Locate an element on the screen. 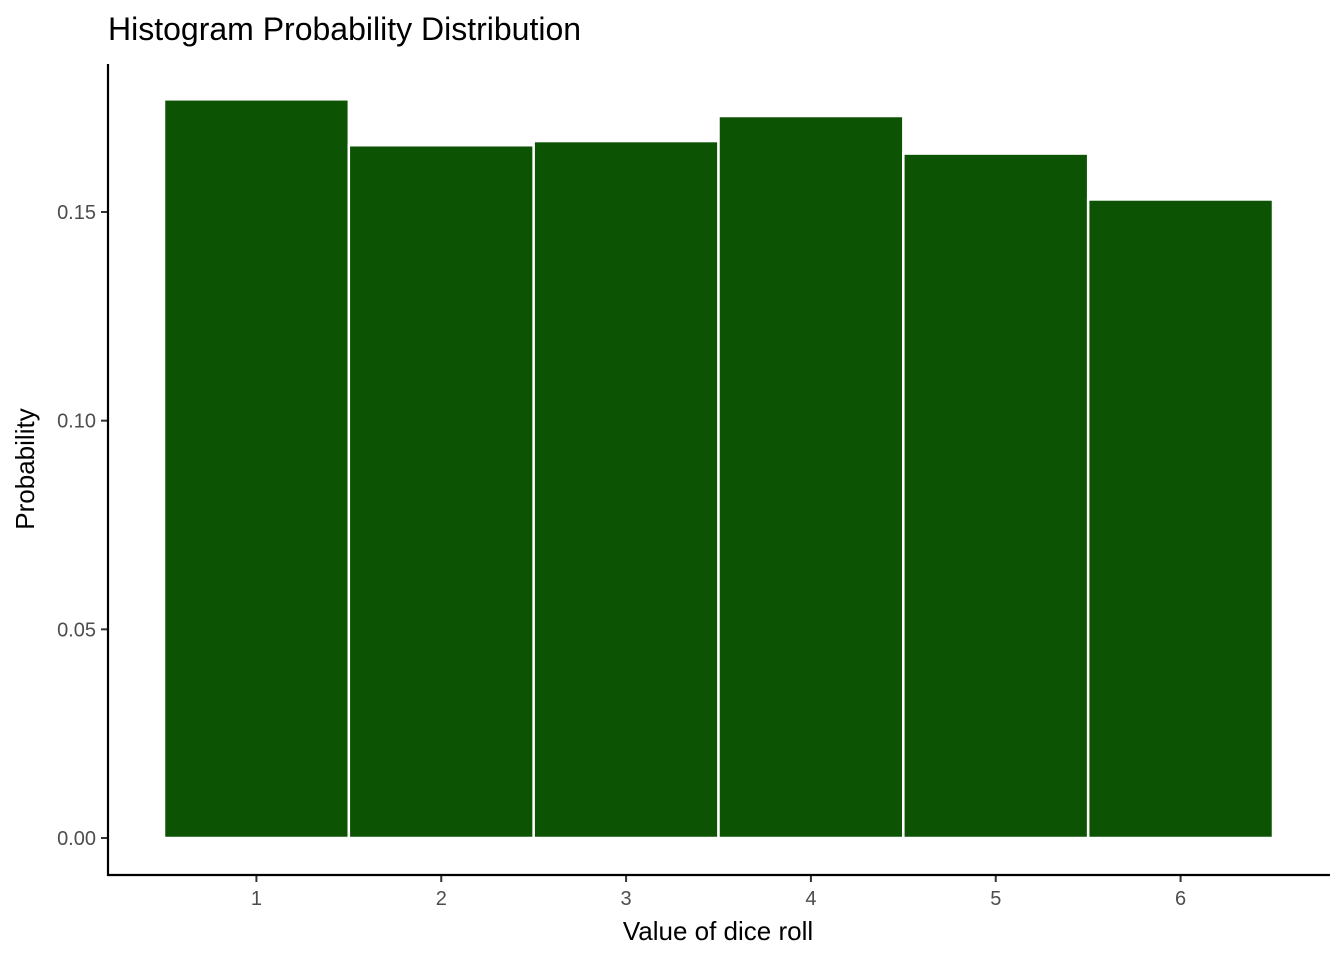 The height and width of the screenshot is (960, 1344). x-tick-label: 3 is located at coordinates (626, 899).